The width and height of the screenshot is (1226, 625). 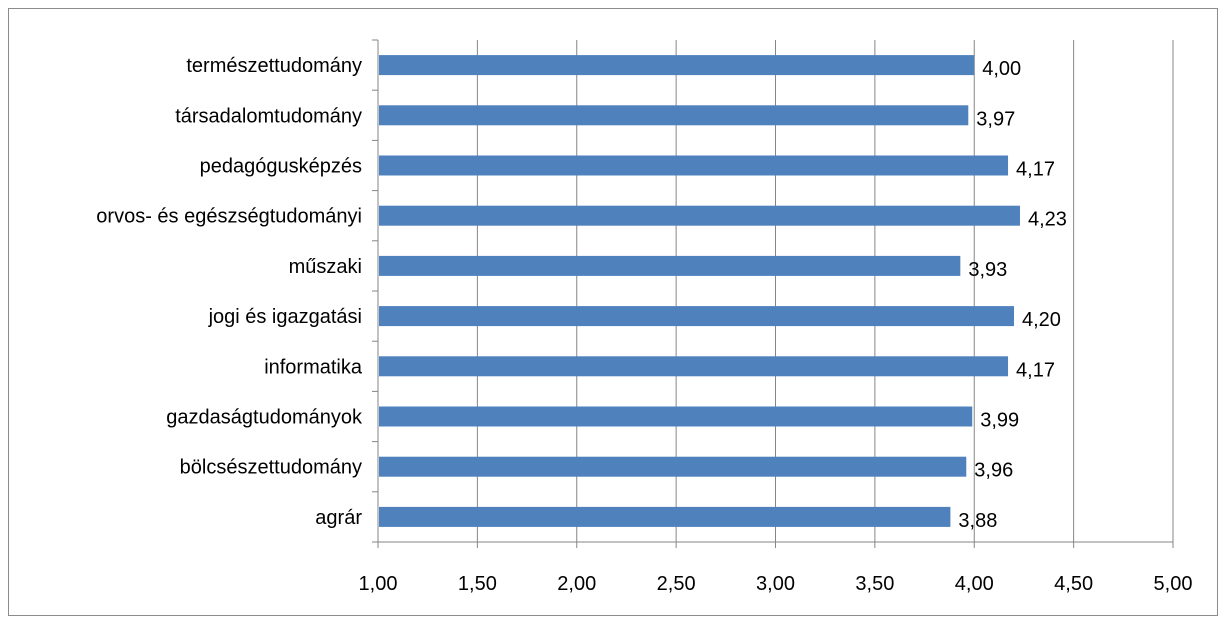 What do you see at coordinates (281, 167) in the screenshot?
I see `category-label: pedagógusképzés` at bounding box center [281, 167].